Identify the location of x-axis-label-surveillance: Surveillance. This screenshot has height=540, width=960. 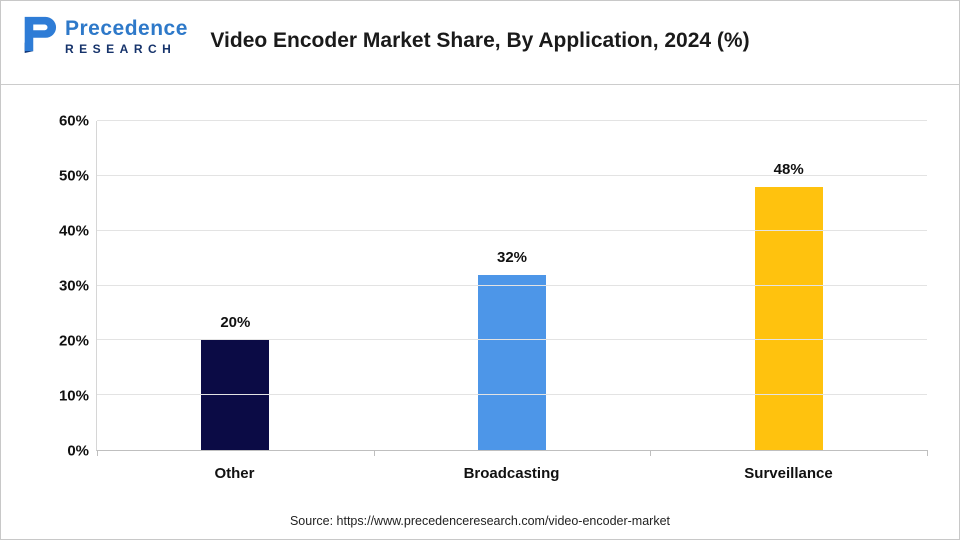
(788, 473).